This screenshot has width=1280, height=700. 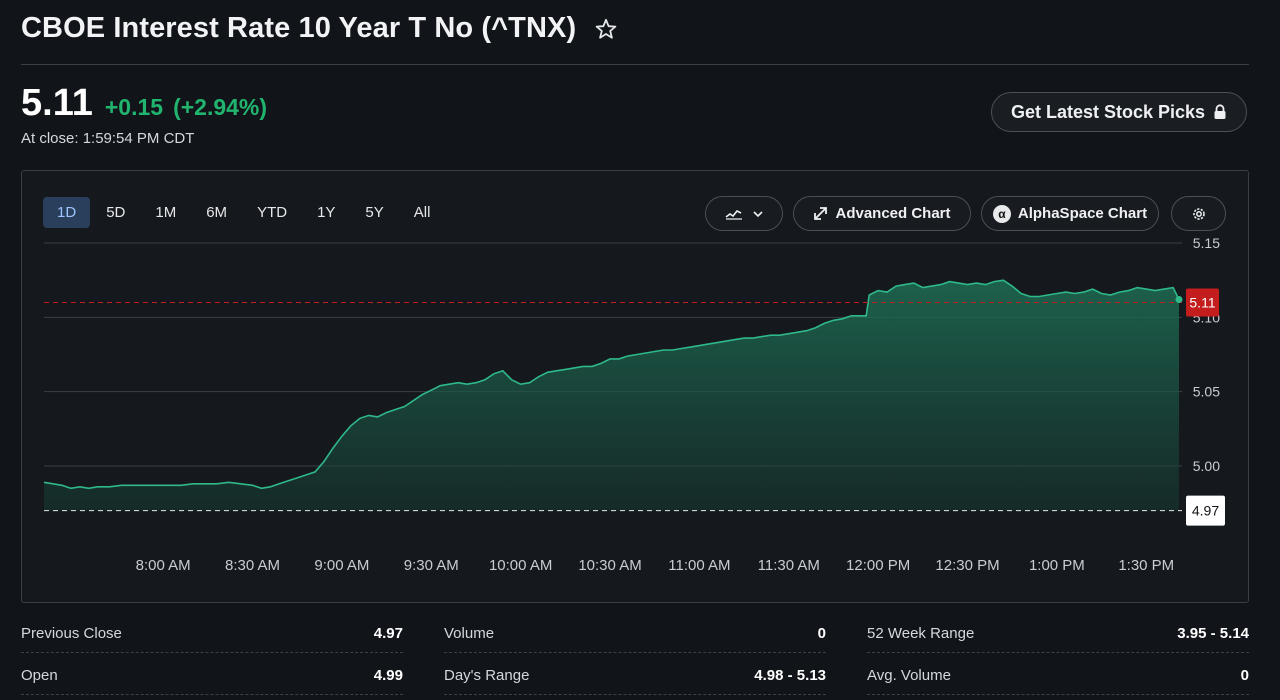 What do you see at coordinates (299, 28) in the screenshot?
I see `page-title: CBOE Interest Rate 10 Year T No (^TNX)` at bounding box center [299, 28].